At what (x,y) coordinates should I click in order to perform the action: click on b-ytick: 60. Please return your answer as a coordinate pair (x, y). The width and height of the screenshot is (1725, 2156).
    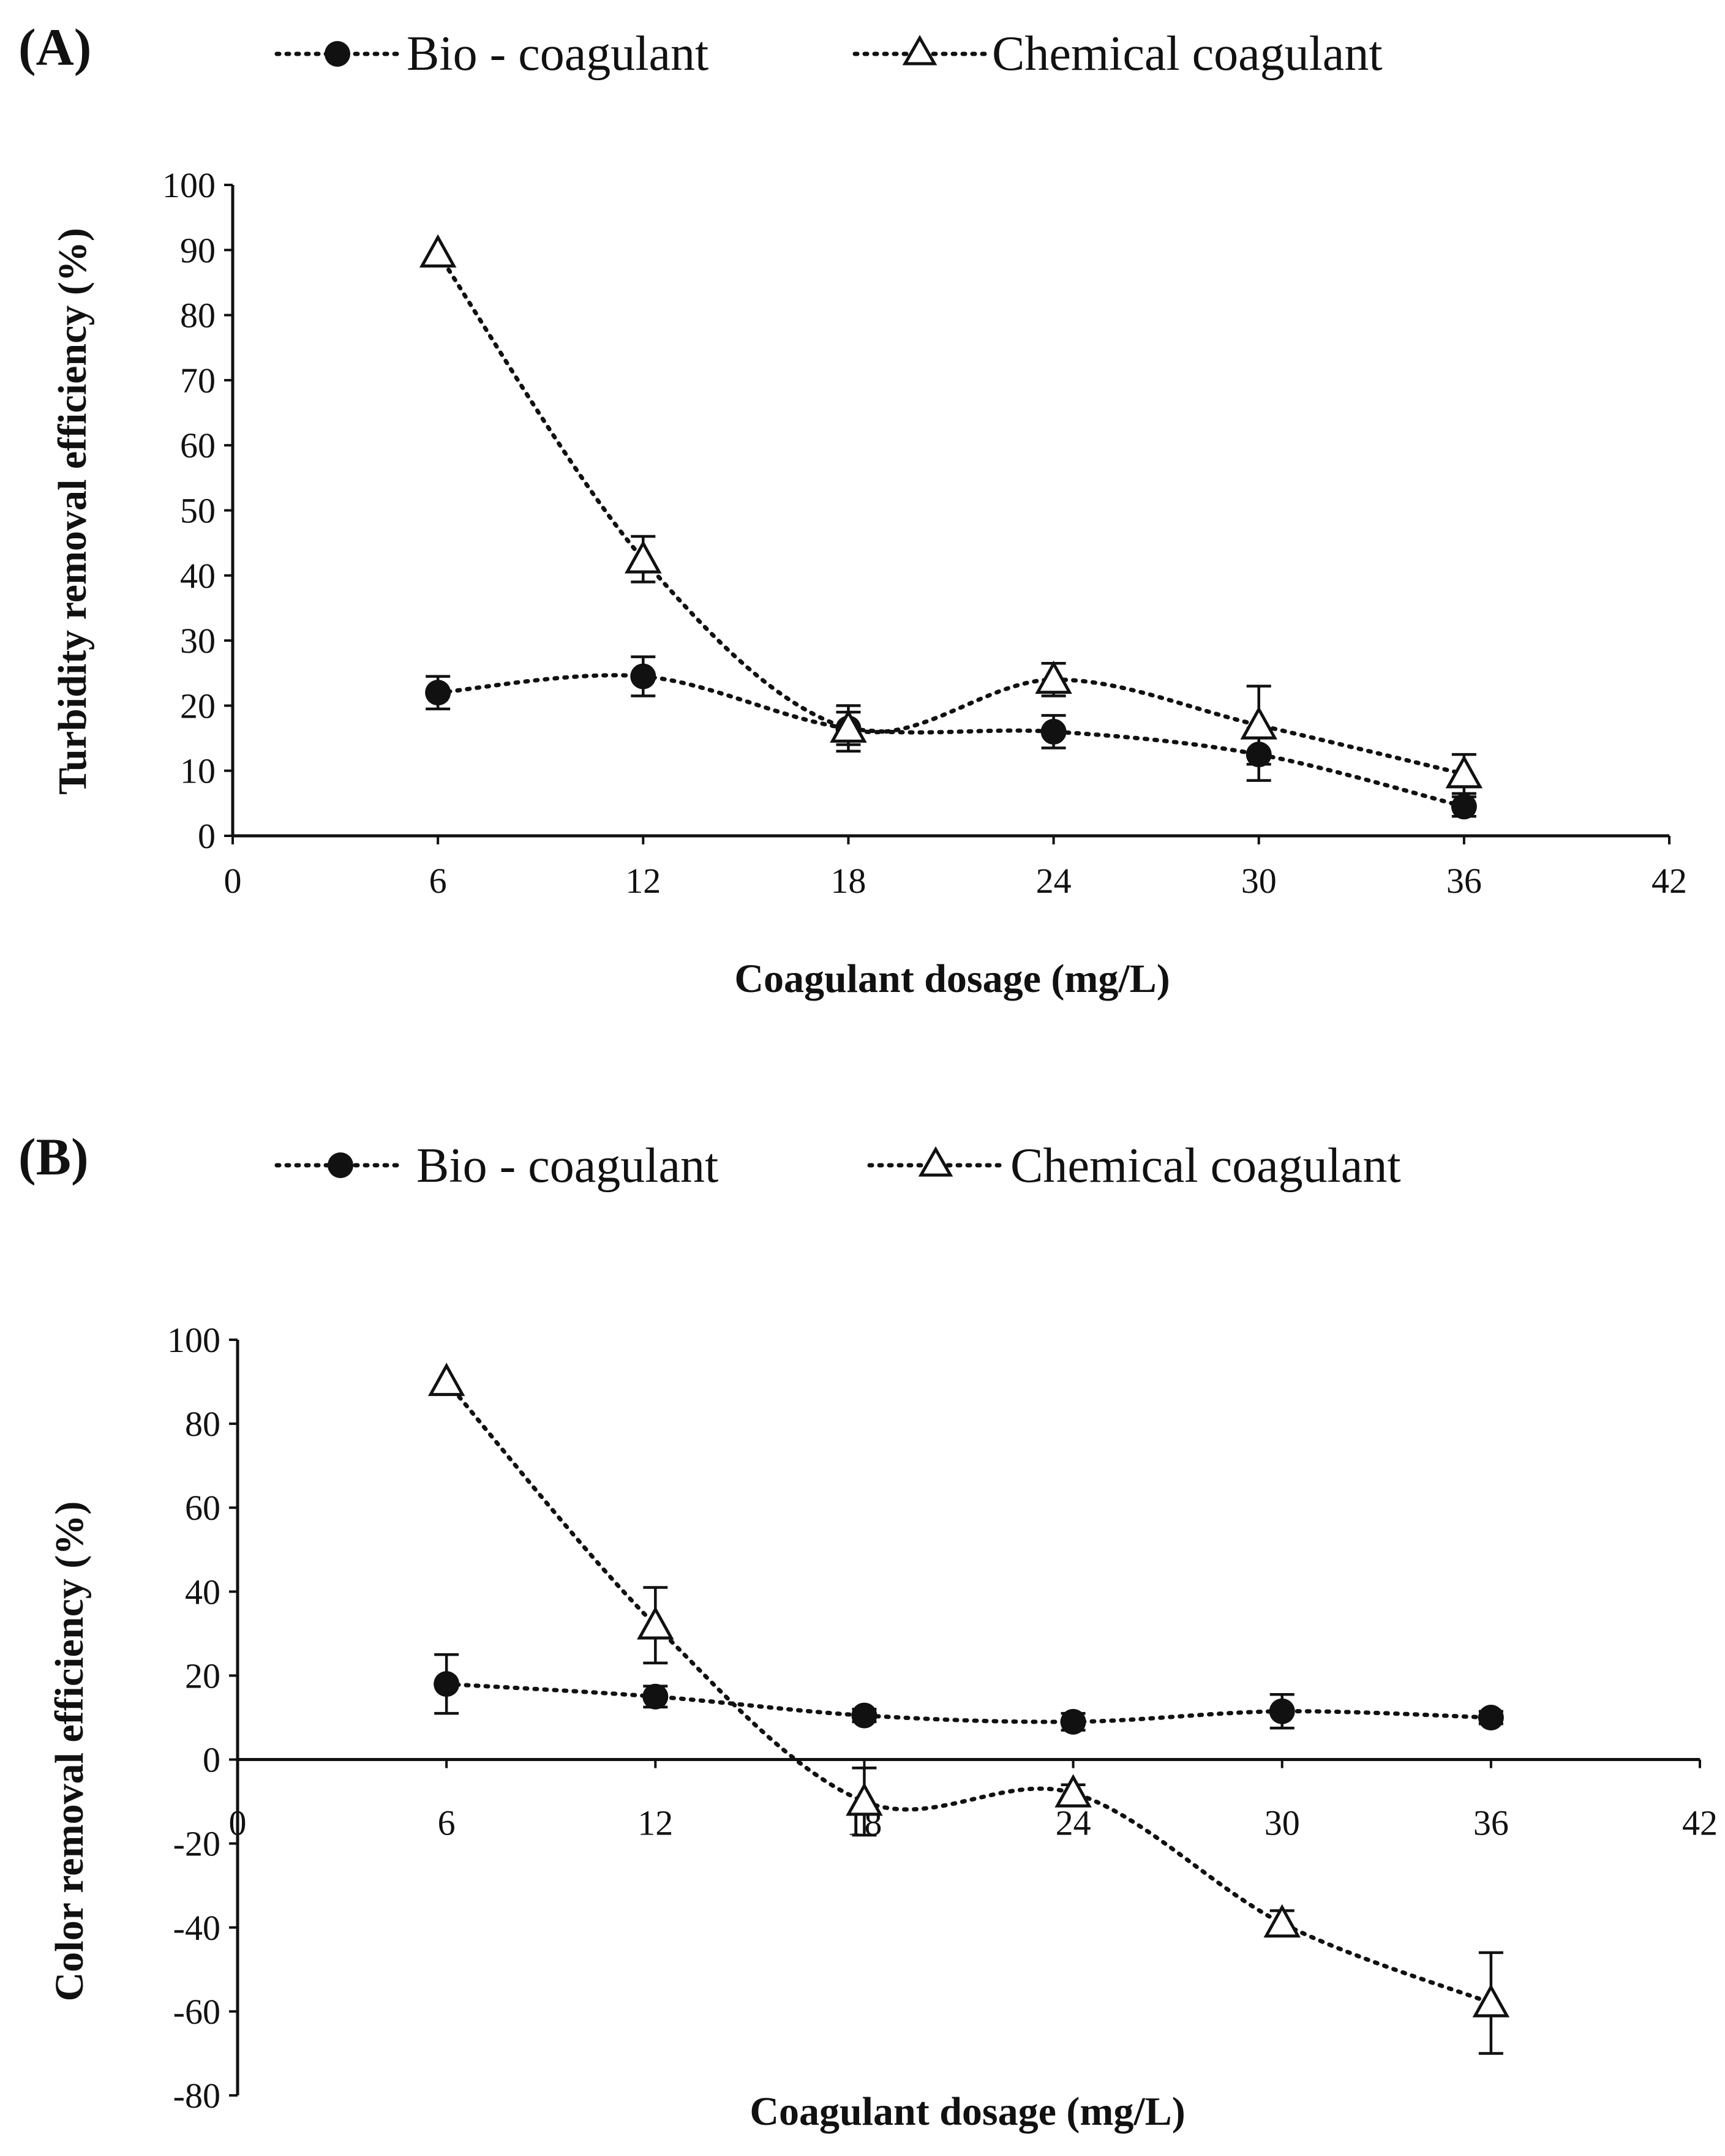
    Looking at the image, I should click on (202, 1508).